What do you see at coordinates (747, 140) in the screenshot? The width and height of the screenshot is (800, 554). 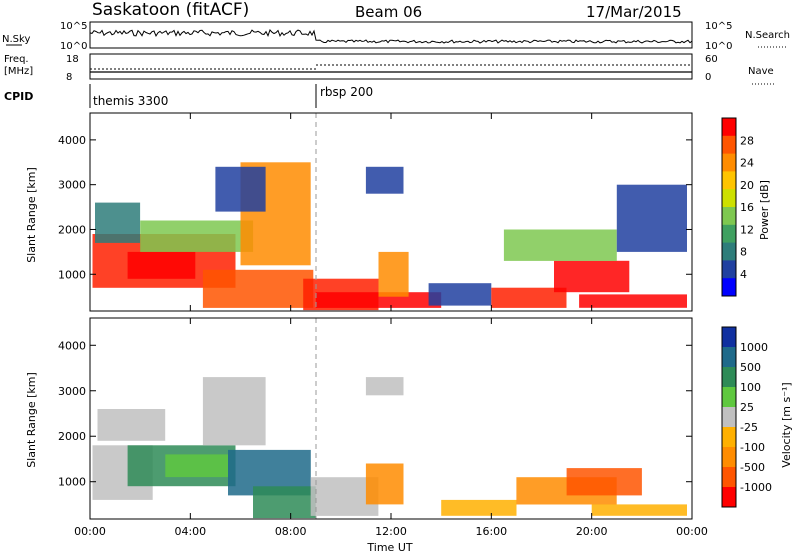 I see `power-colorbar-tick: 28` at bounding box center [747, 140].